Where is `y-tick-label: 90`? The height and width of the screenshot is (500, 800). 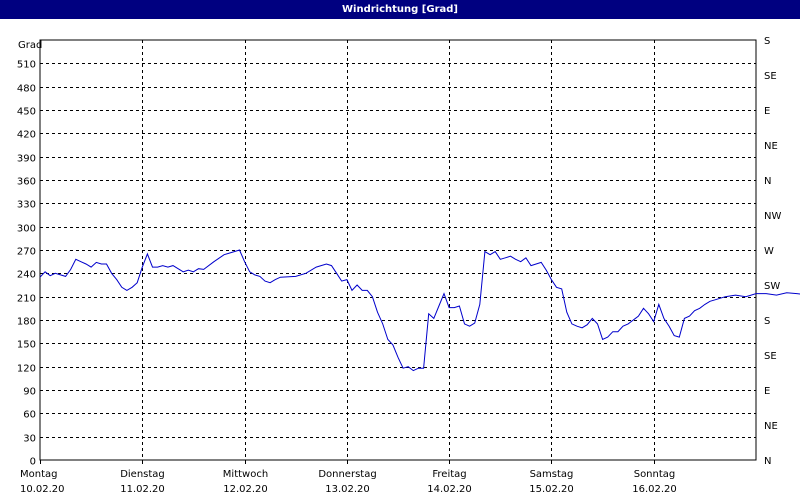 y-tick-label: 90 is located at coordinates (29, 392).